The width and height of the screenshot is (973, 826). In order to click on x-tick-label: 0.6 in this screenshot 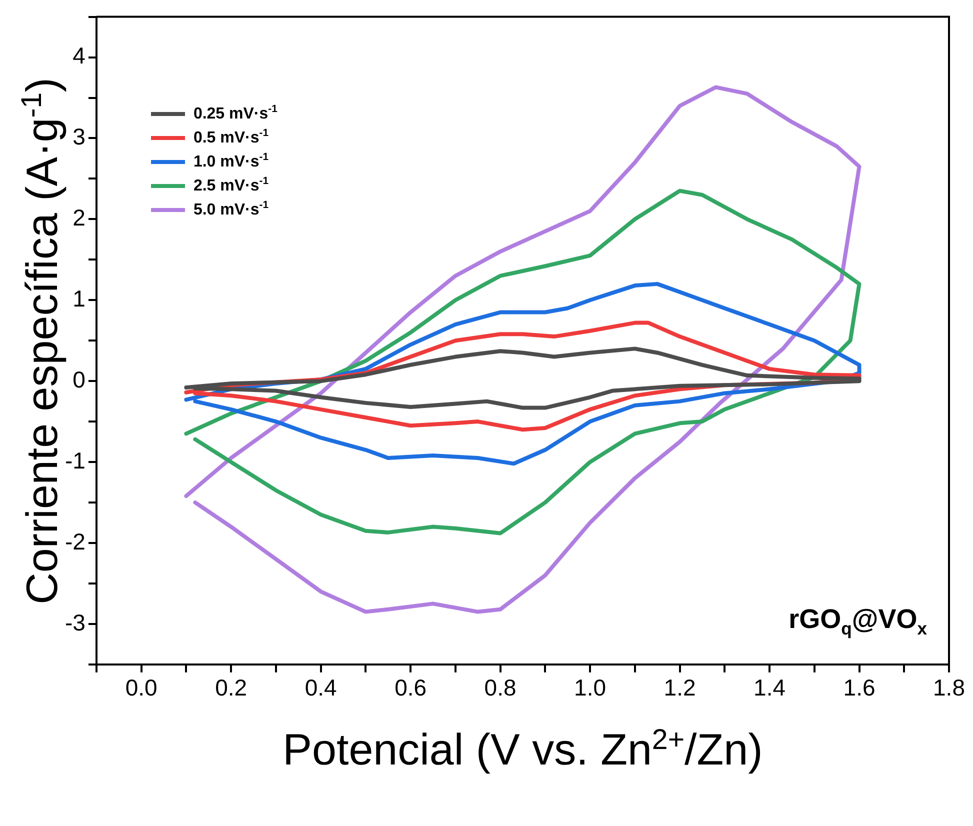, I will do `click(410, 687)`.